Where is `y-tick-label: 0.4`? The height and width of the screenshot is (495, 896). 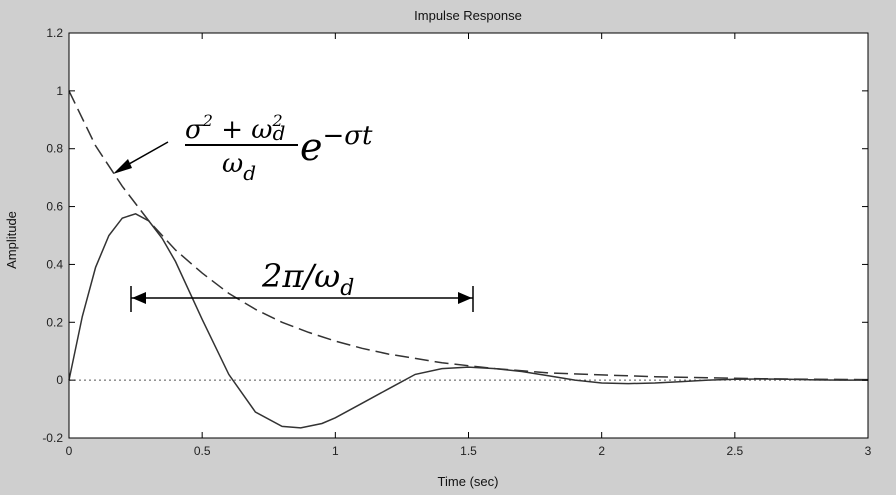 y-tick-label: 0.4 is located at coordinates (54, 264).